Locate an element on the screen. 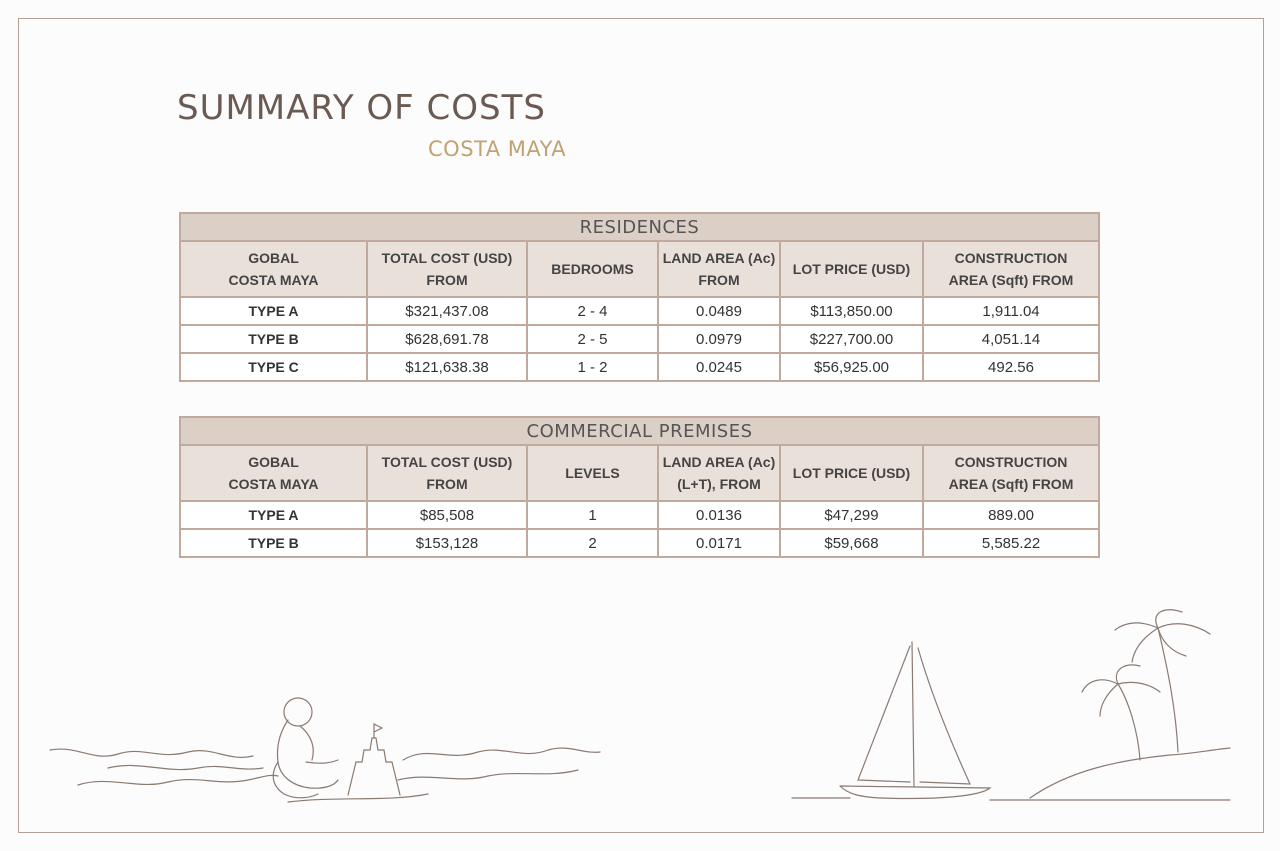 The width and height of the screenshot is (1280, 851). table-cell: 1 - 2 is located at coordinates (592, 367).